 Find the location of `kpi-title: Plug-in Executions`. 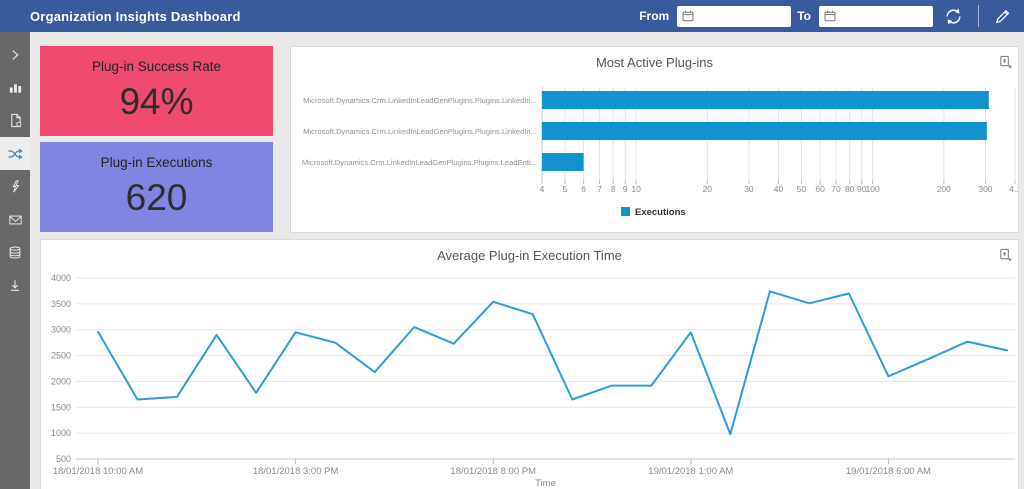

kpi-title: Plug-in Executions is located at coordinates (156, 162).